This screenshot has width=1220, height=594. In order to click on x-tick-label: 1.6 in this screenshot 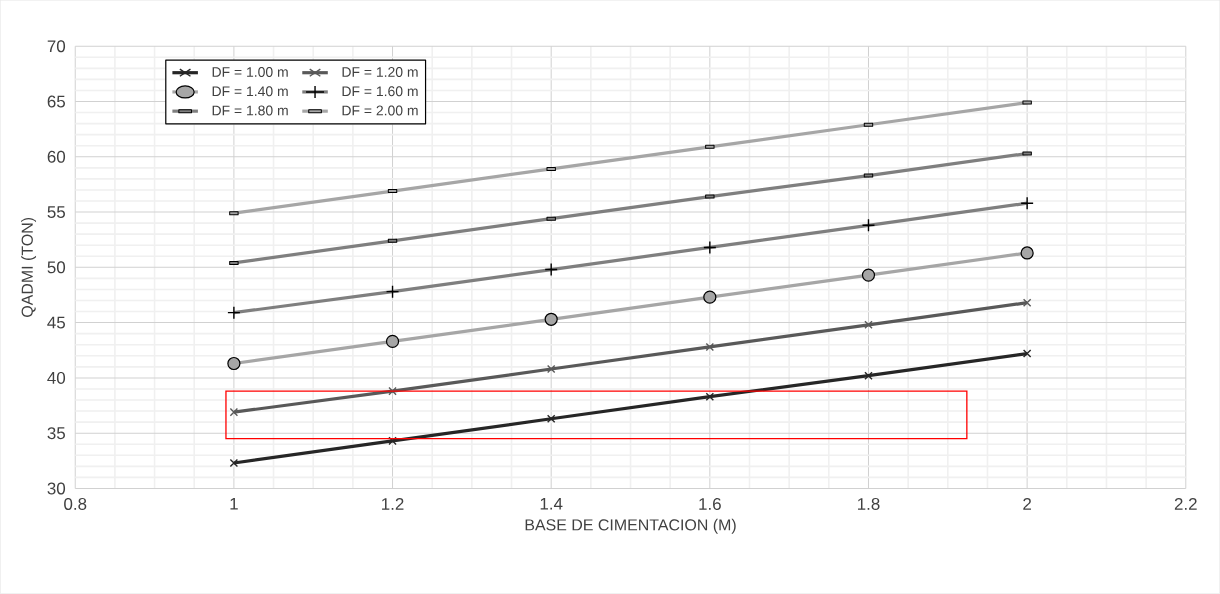, I will do `click(710, 504)`.